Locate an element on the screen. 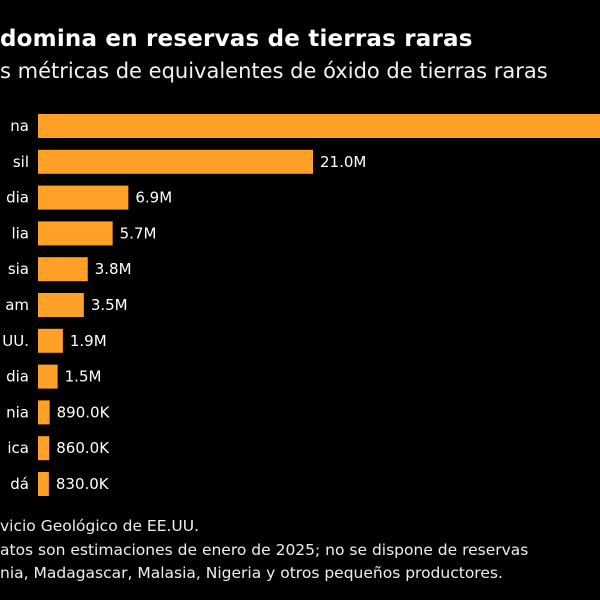  source-note: vicio Geológico de EE.UU. is located at coordinates (100, 526).